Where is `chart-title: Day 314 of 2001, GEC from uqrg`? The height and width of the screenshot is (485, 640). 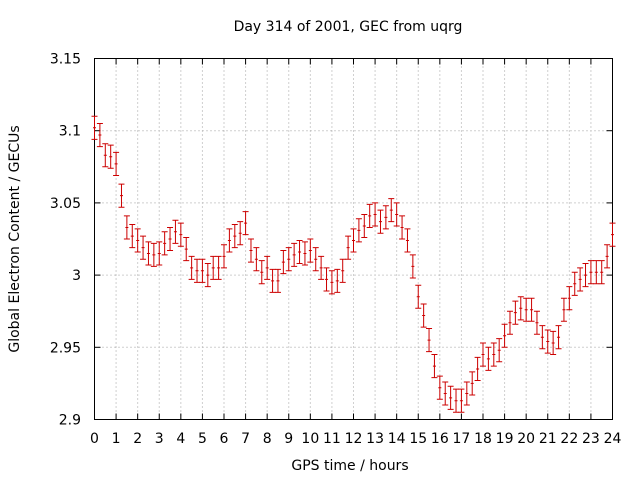
chart-title: Day 314 of 2001, GEC from uqrg is located at coordinates (348, 27).